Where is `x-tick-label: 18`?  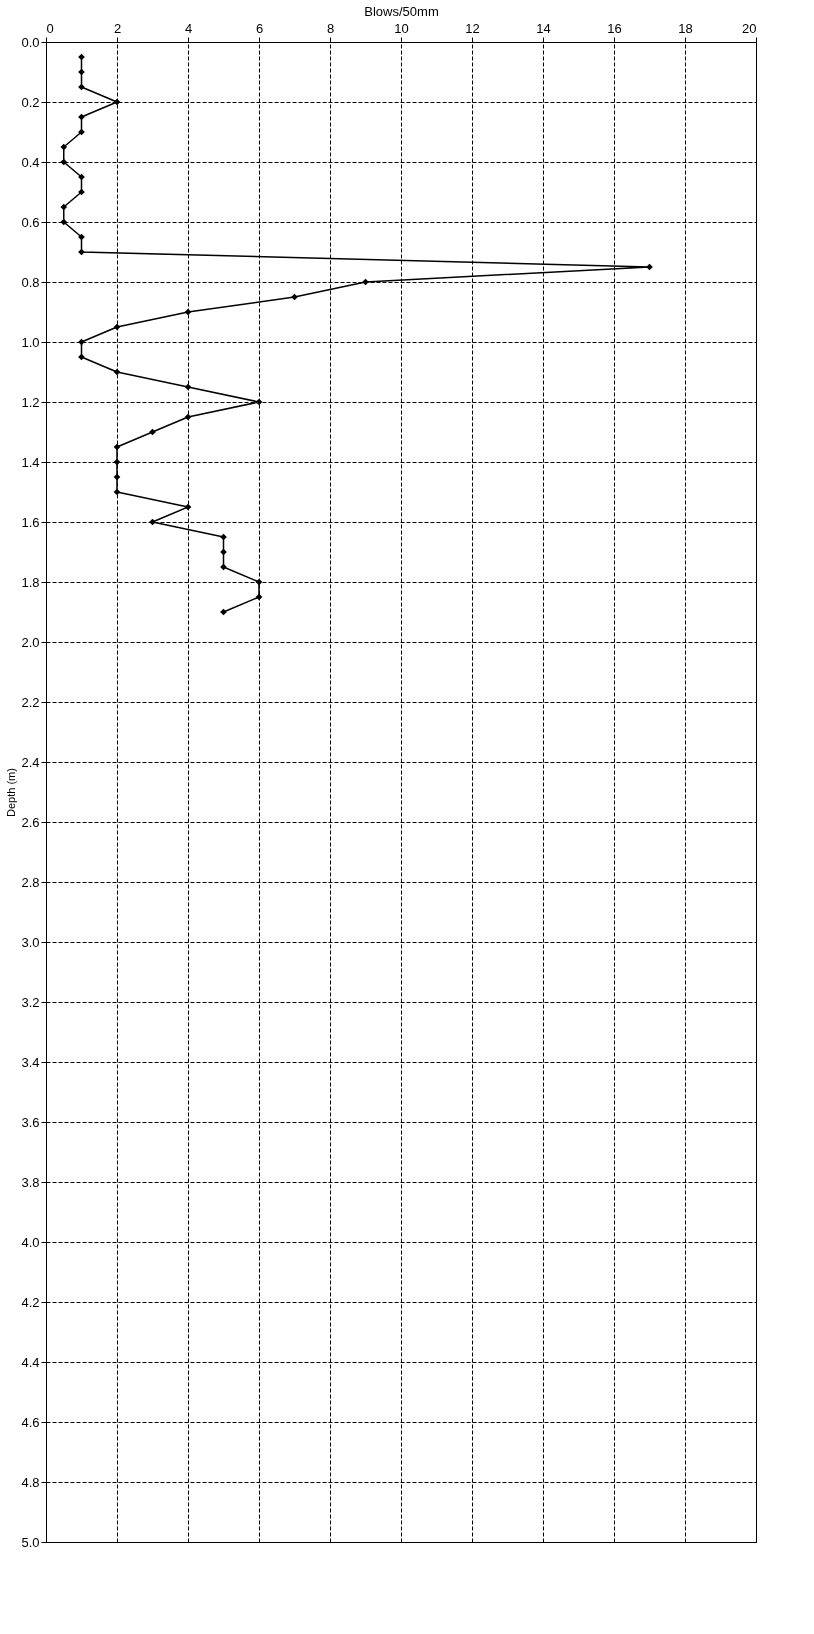 x-tick-label: 18 is located at coordinates (685, 28).